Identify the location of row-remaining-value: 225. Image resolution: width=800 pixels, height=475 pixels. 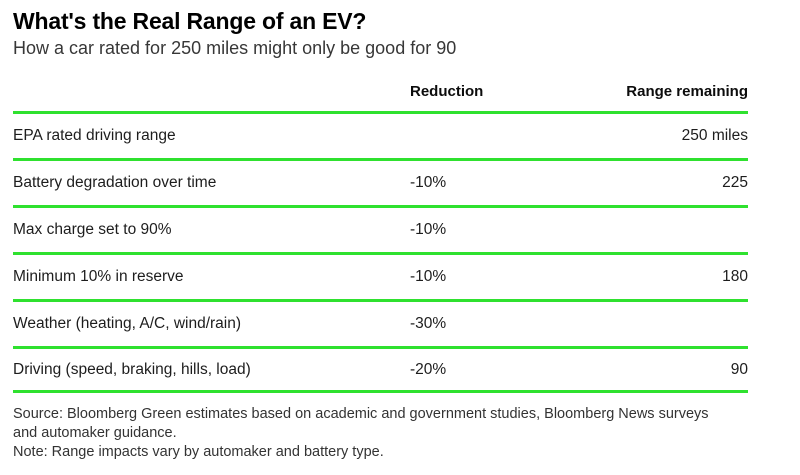
(735, 182).